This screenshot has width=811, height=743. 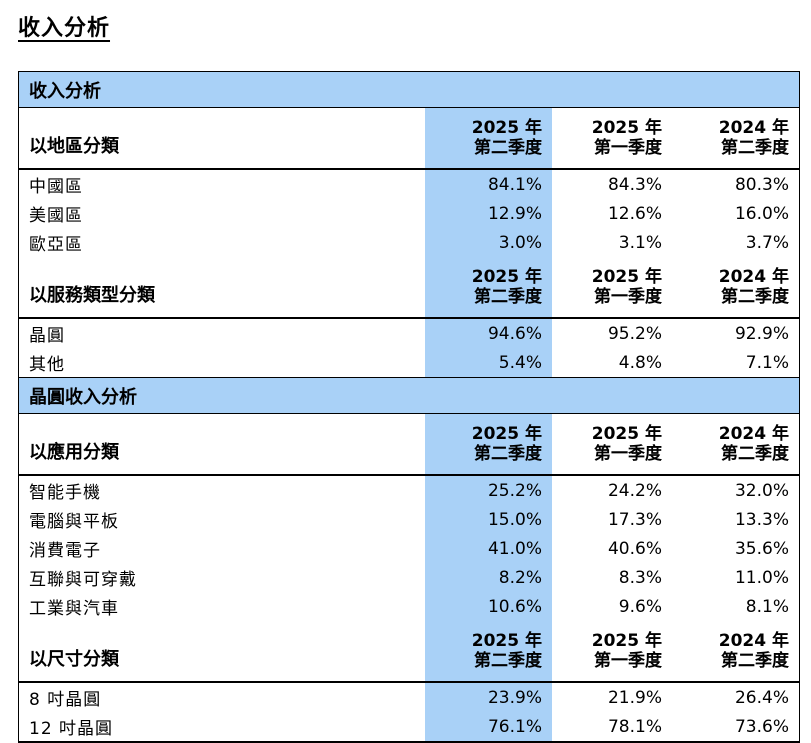 I want to click on row-value: 84.3%, so click(x=634, y=184).